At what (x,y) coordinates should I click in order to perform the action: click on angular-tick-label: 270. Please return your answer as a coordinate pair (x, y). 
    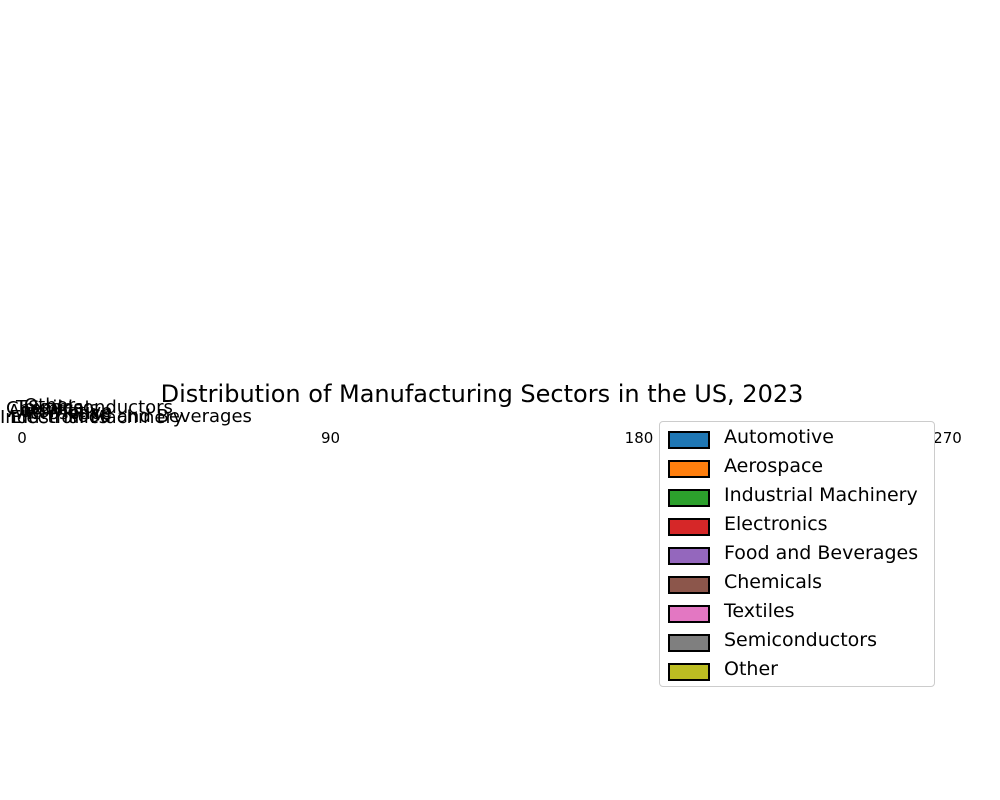
    Looking at the image, I should click on (947, 438).